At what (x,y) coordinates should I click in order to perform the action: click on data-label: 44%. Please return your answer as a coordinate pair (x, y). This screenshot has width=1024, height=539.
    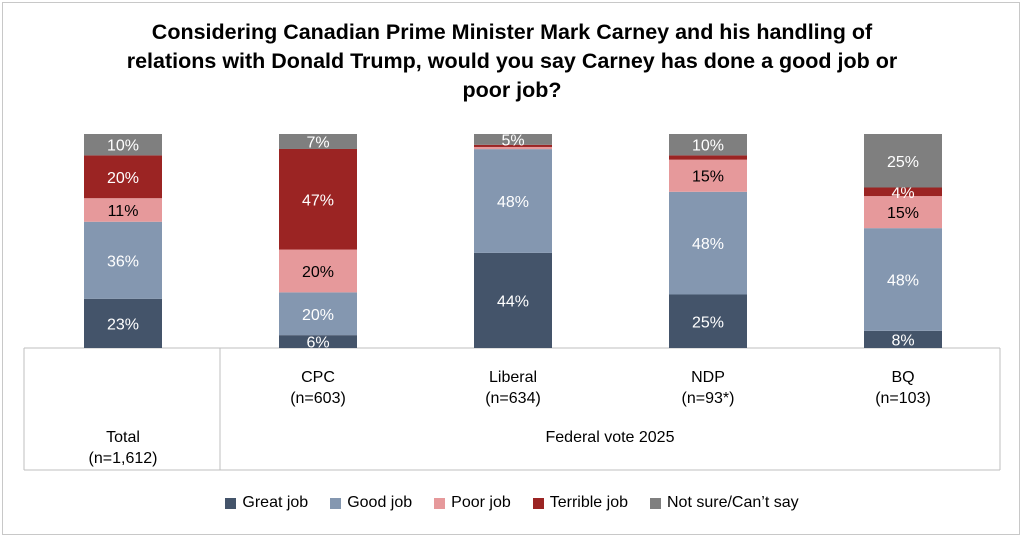
    Looking at the image, I should click on (513, 301).